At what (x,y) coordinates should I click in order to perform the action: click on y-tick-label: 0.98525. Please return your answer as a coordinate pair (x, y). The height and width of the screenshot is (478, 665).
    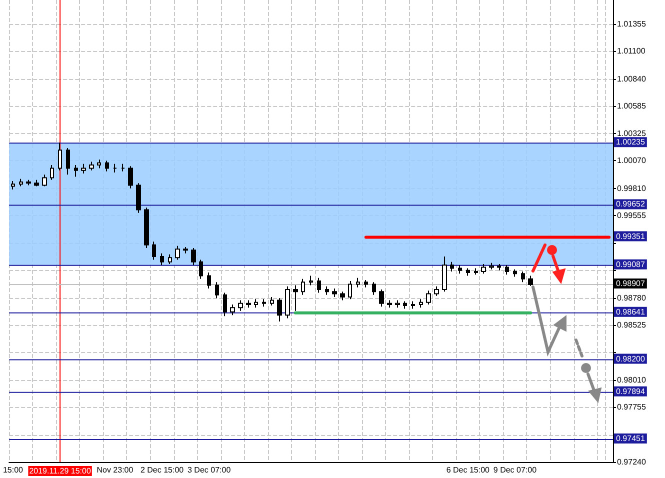
    Looking at the image, I should click on (631, 325).